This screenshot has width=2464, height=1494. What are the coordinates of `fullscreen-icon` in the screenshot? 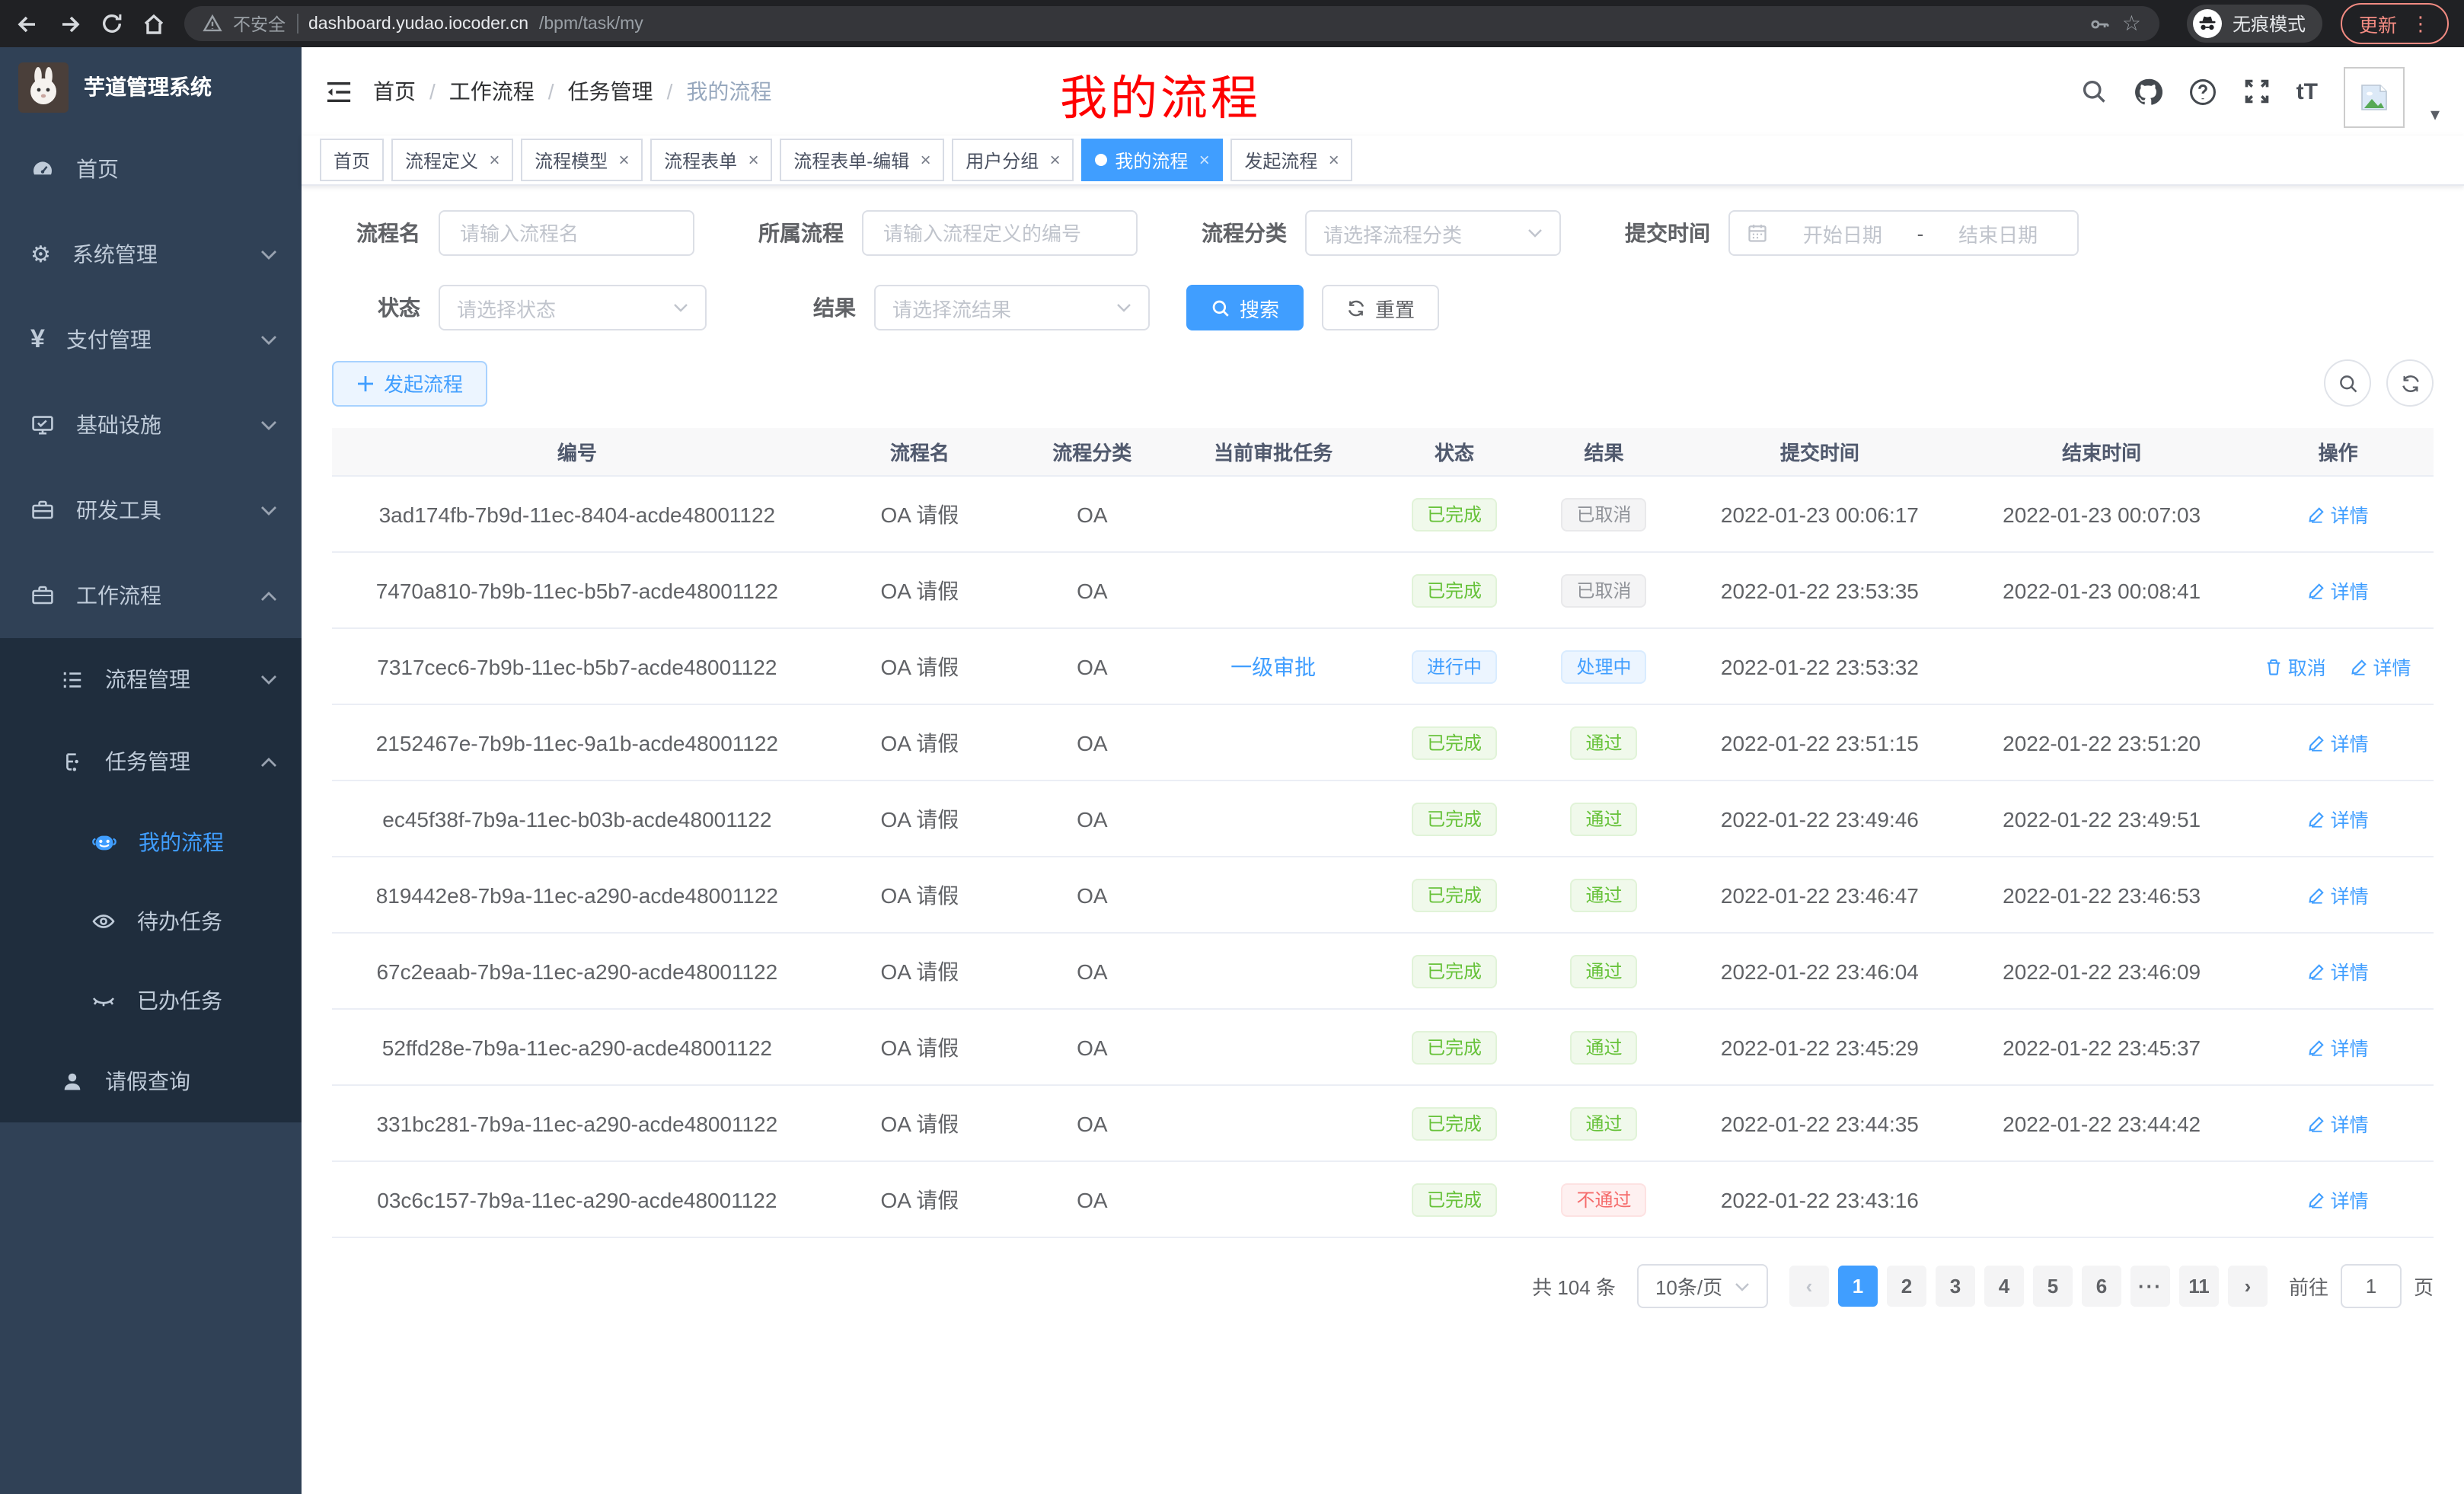 It's located at (2257, 91).